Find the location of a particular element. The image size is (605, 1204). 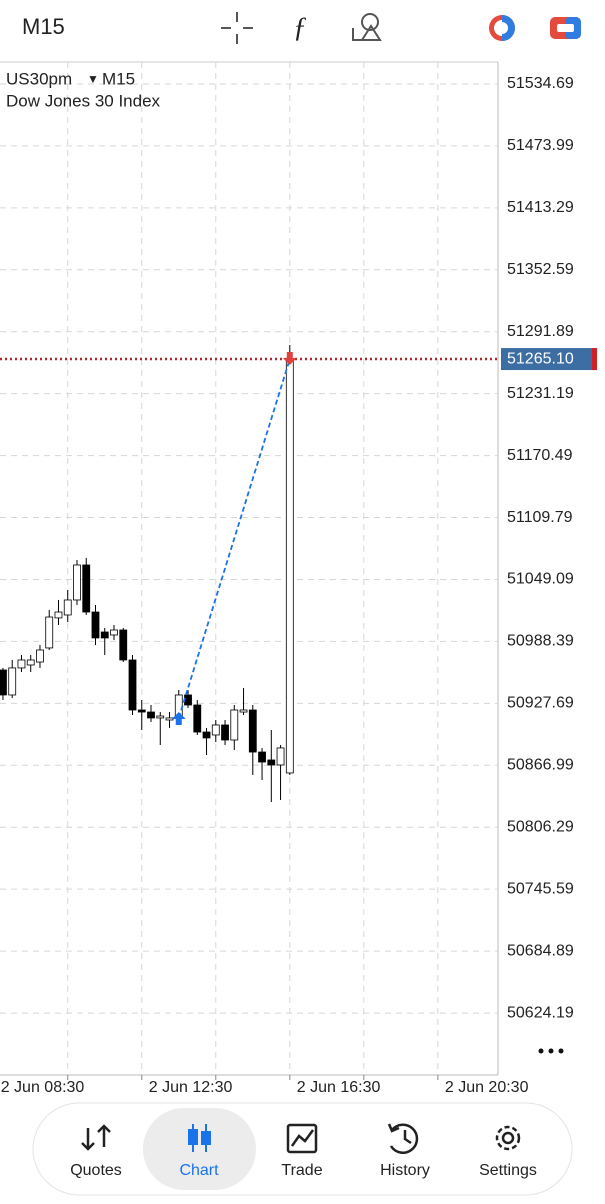

time-label: 2 Jun 16:30 is located at coordinates (339, 1087).